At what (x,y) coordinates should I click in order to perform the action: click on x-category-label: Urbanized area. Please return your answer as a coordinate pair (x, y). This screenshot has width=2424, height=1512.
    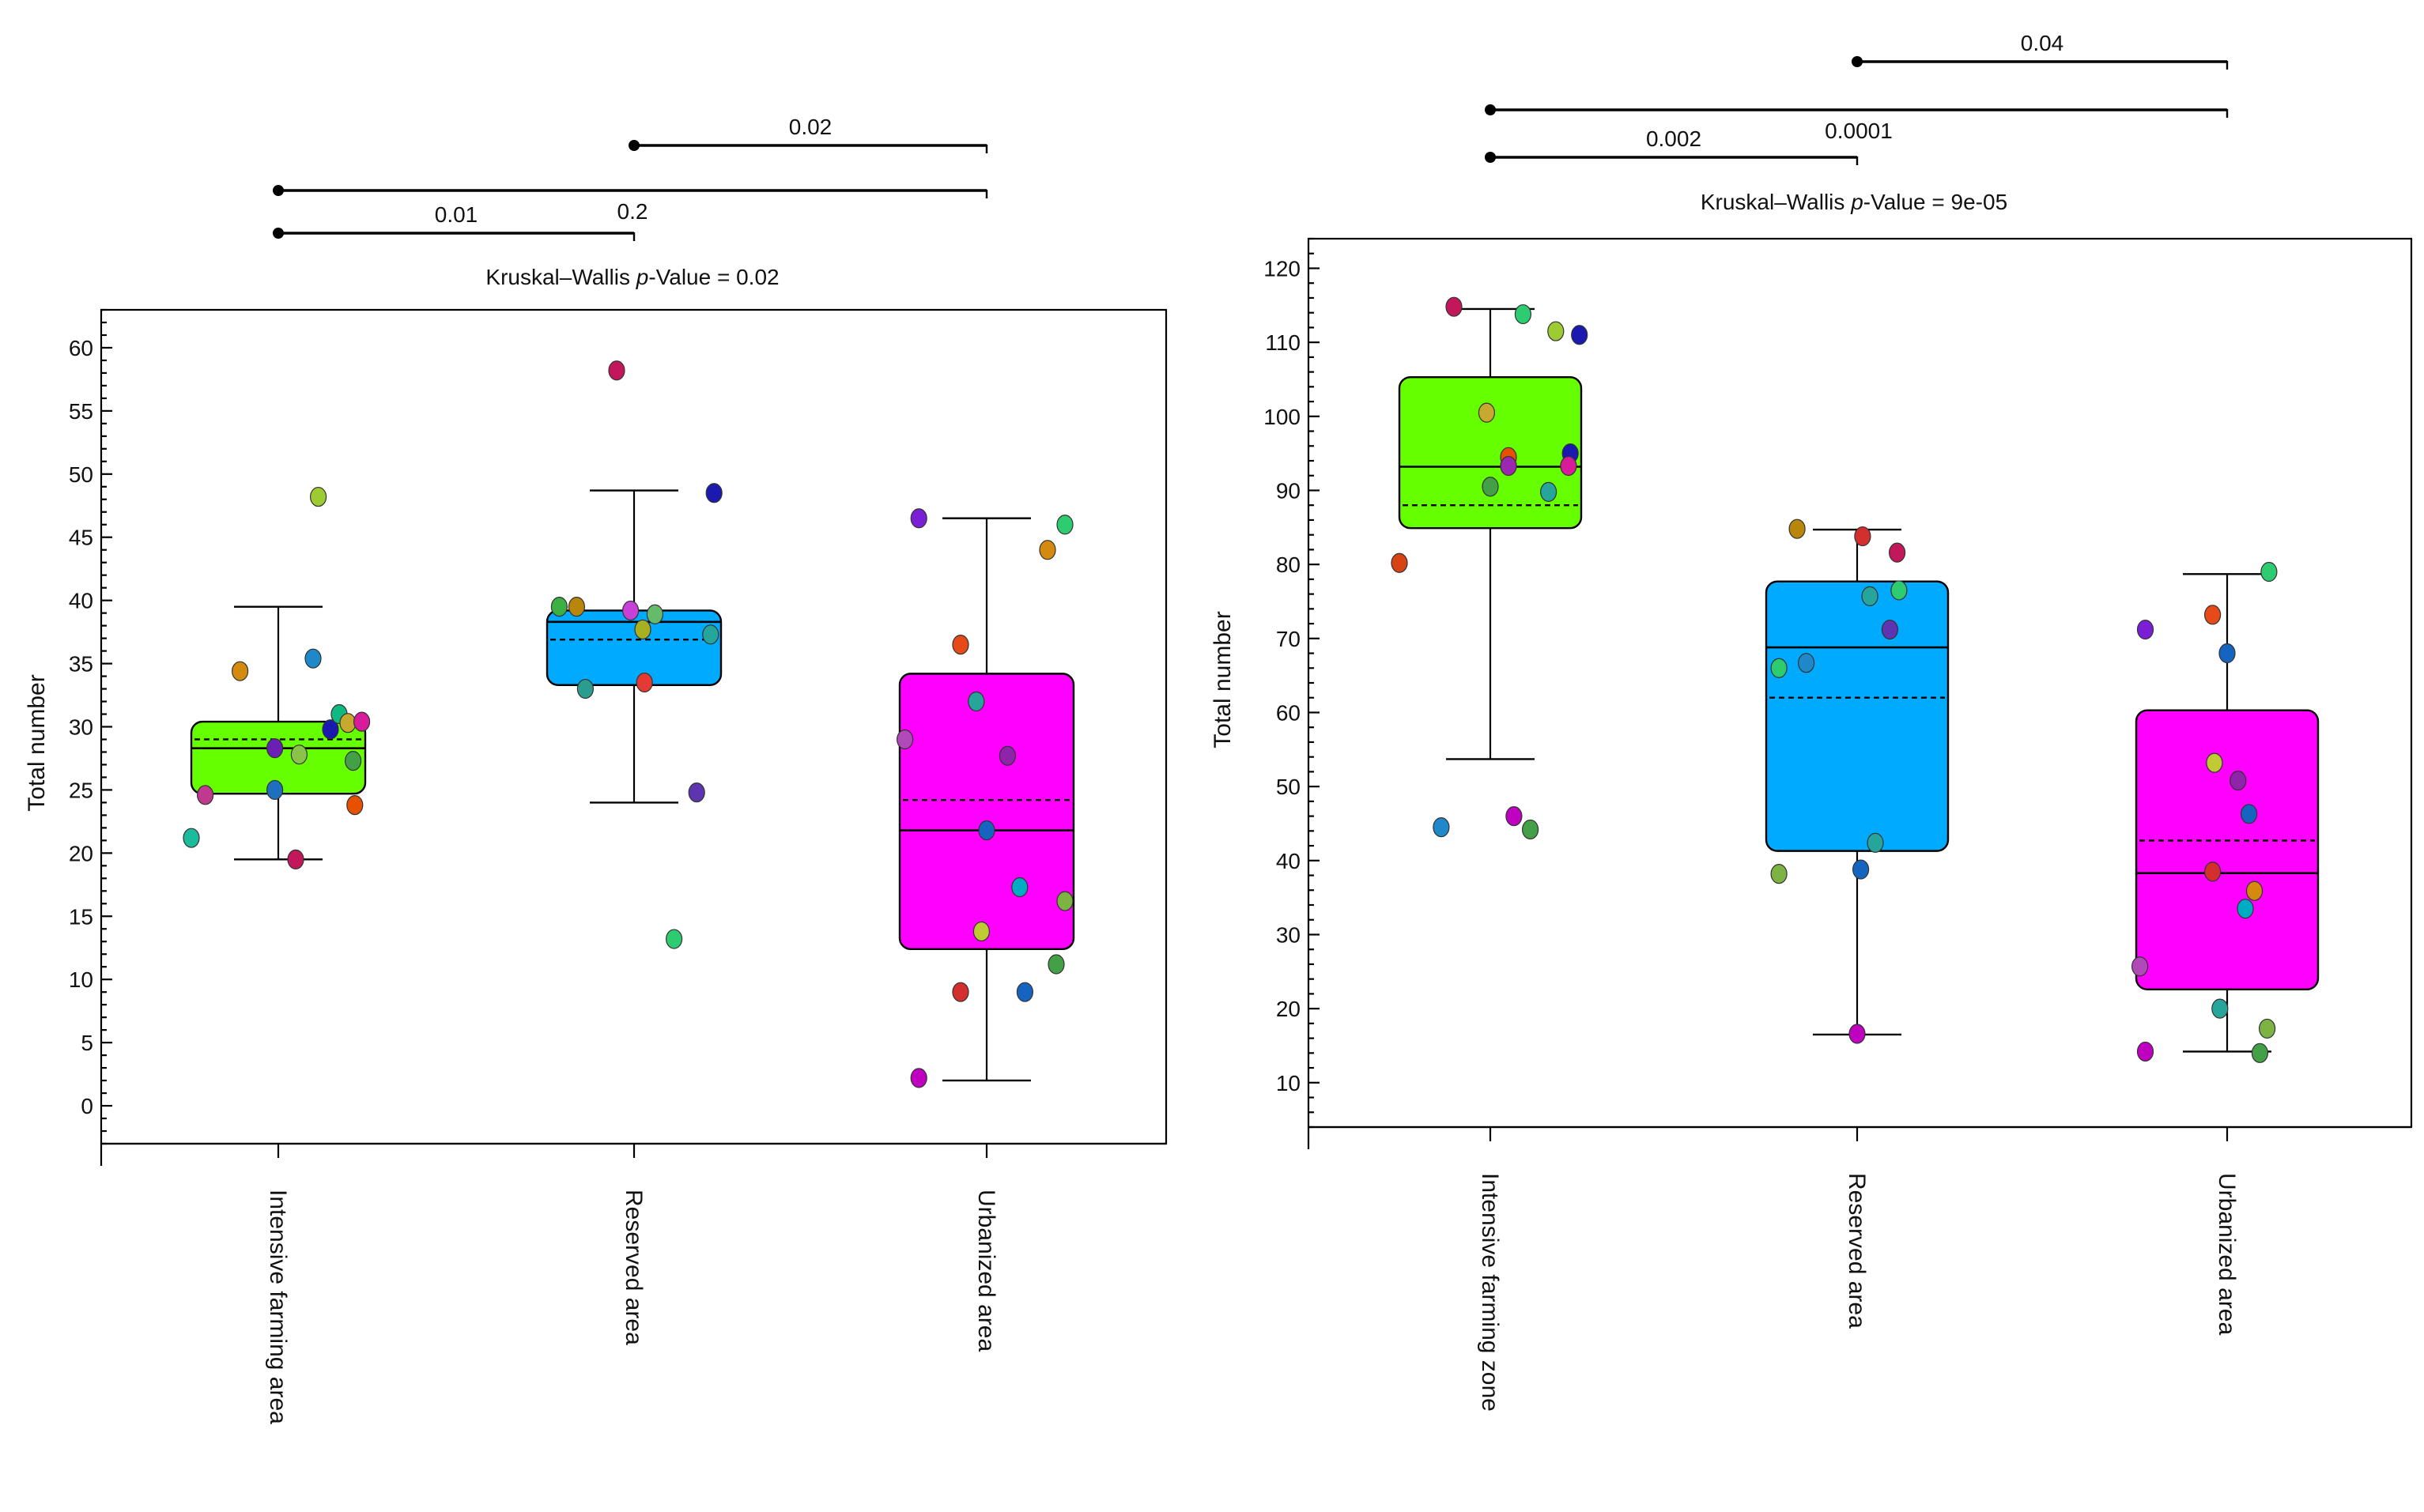
    Looking at the image, I should click on (986, 1271).